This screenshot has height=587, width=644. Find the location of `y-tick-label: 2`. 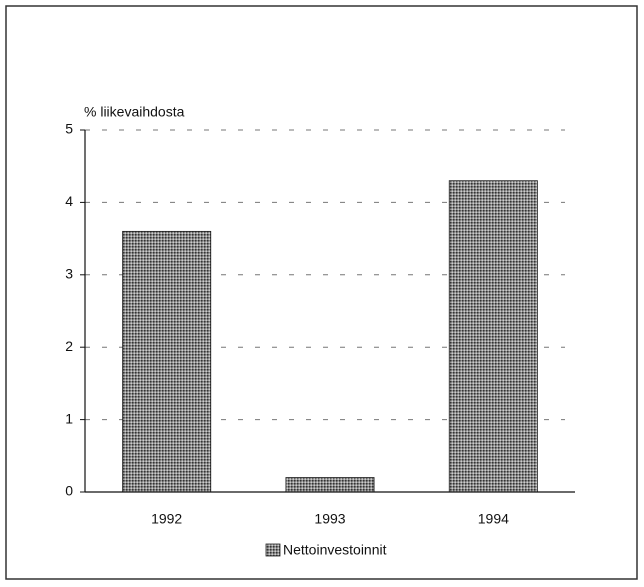

y-tick-label: 2 is located at coordinates (69, 346).